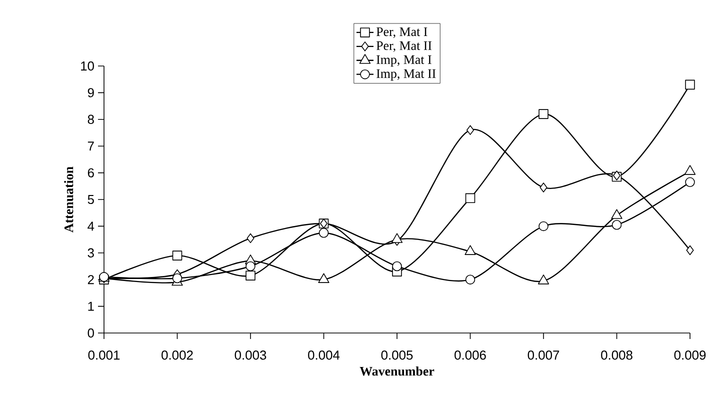 The width and height of the screenshot is (717, 414). I want to click on y-tick-label: 9, so click(91, 93).